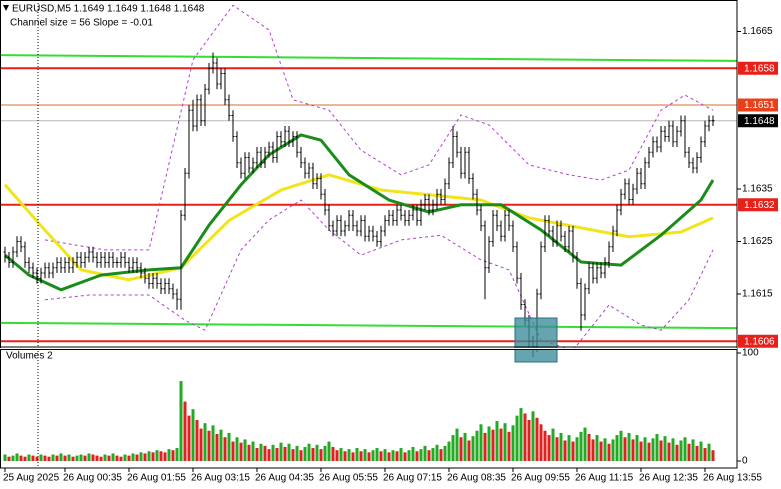 The height and width of the screenshot is (489, 781). Describe the element at coordinates (476, 478) in the screenshot. I see `x-tick-label: 26 Aug 08:35` at that location.